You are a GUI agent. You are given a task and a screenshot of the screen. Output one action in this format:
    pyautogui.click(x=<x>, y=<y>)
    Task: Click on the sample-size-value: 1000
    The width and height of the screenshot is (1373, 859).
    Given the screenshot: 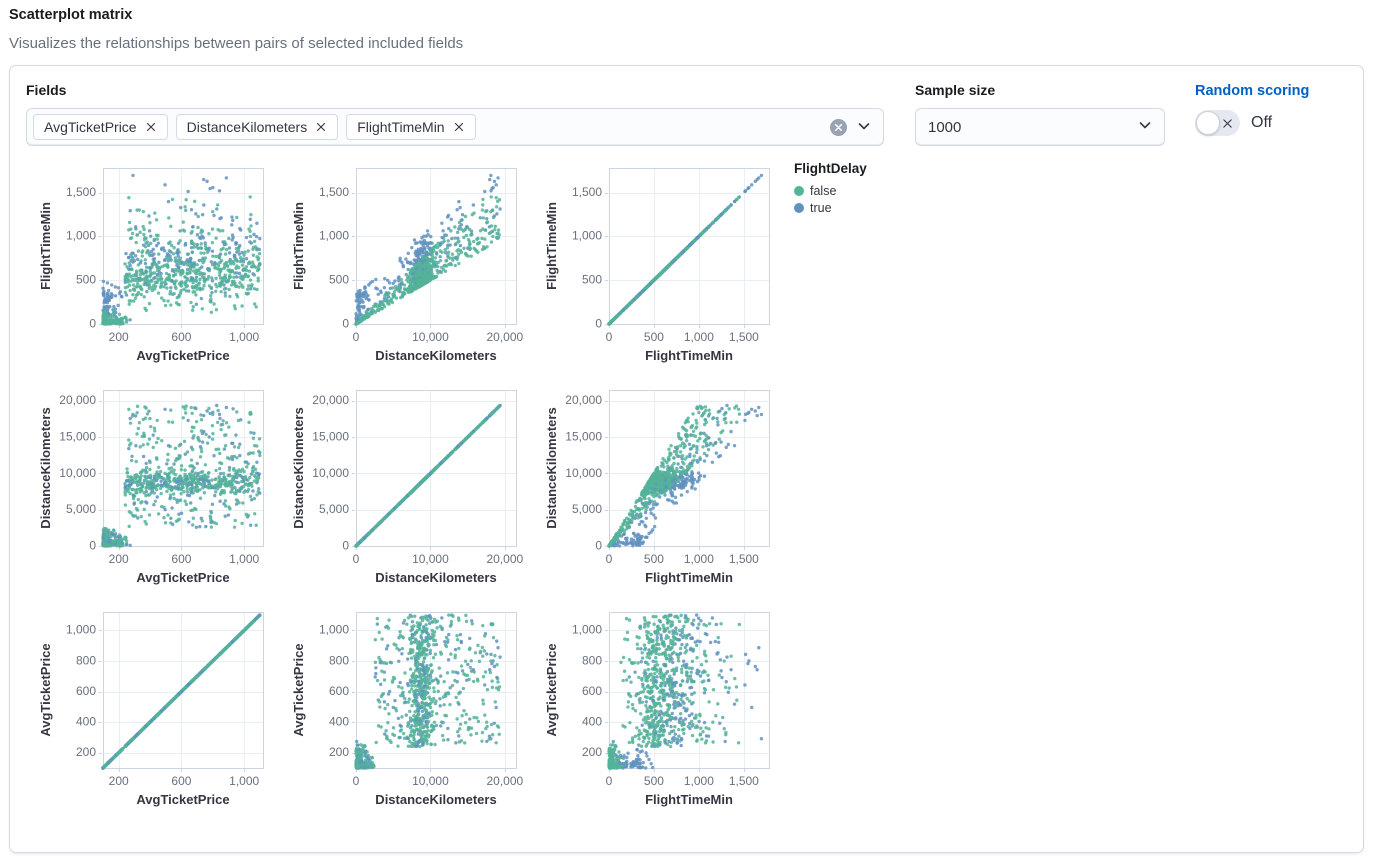 What is the action you would take?
    pyautogui.click(x=945, y=127)
    